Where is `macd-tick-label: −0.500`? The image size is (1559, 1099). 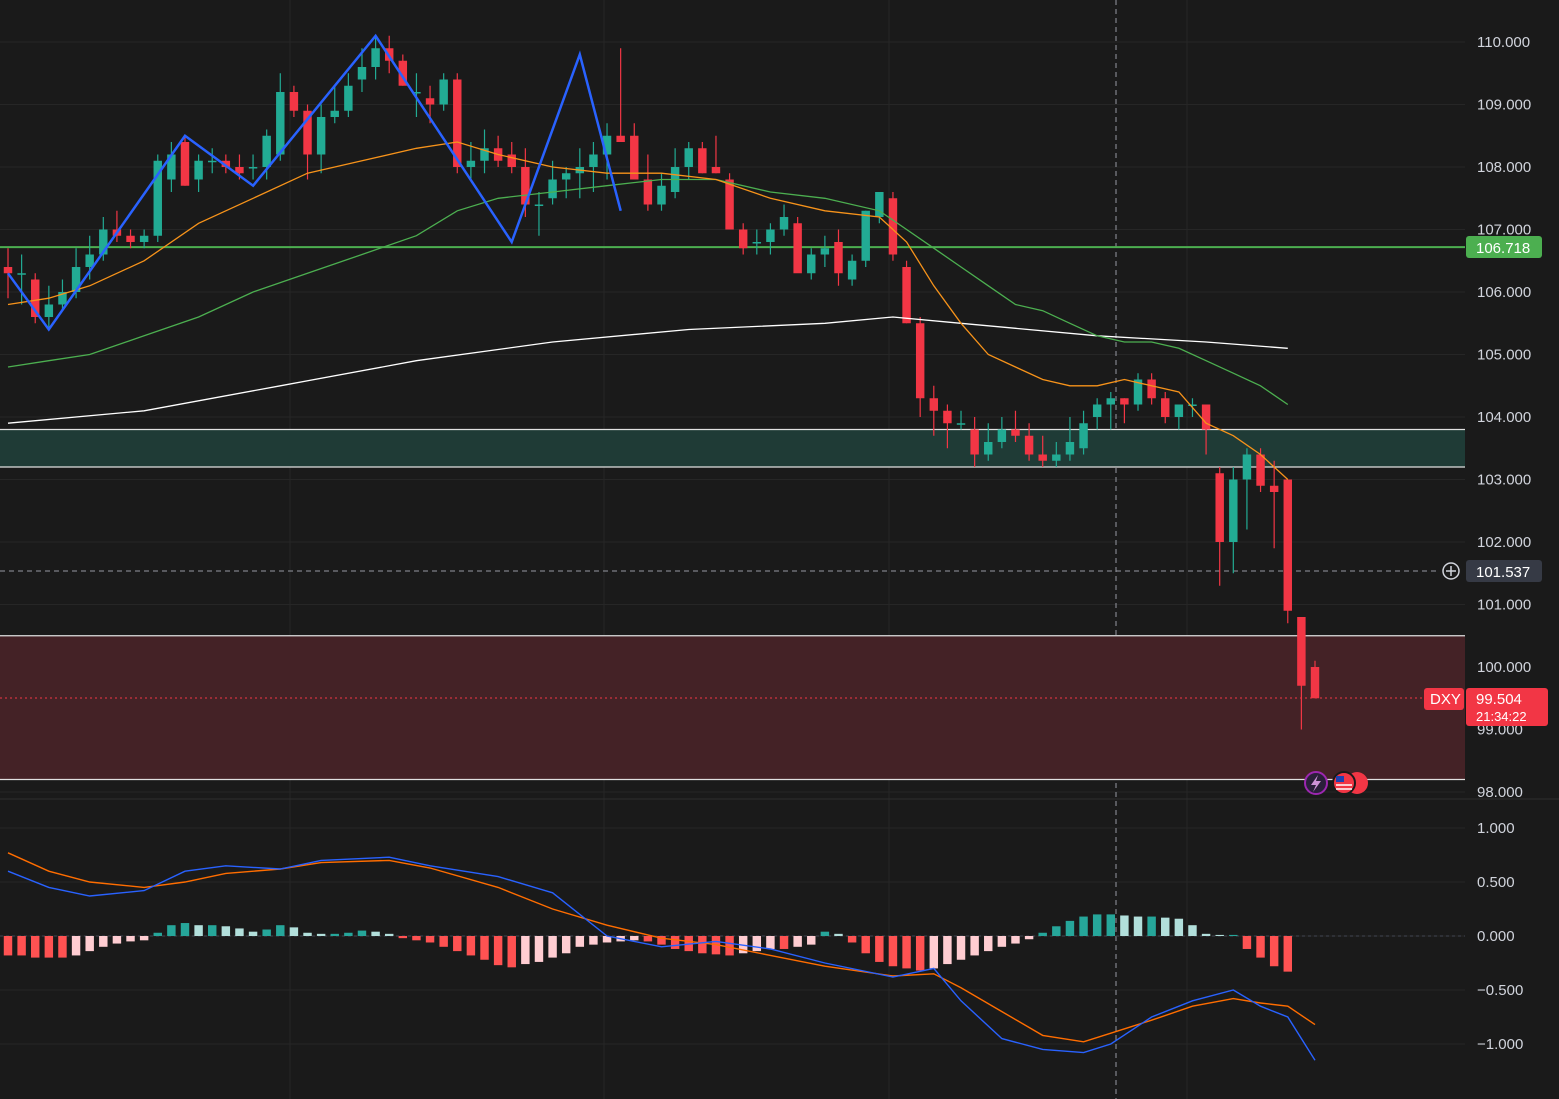
macd-tick-label: −0.500 is located at coordinates (1500, 990).